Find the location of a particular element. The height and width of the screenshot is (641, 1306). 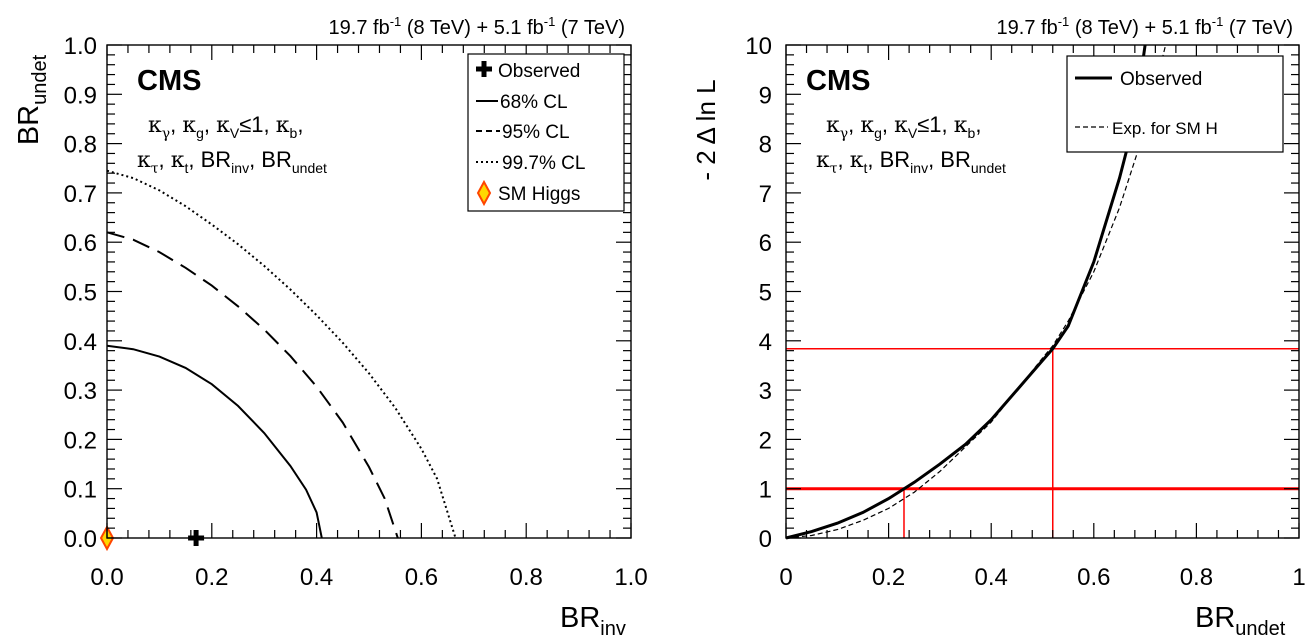

right-ytick-label: 5 is located at coordinates (765, 293).